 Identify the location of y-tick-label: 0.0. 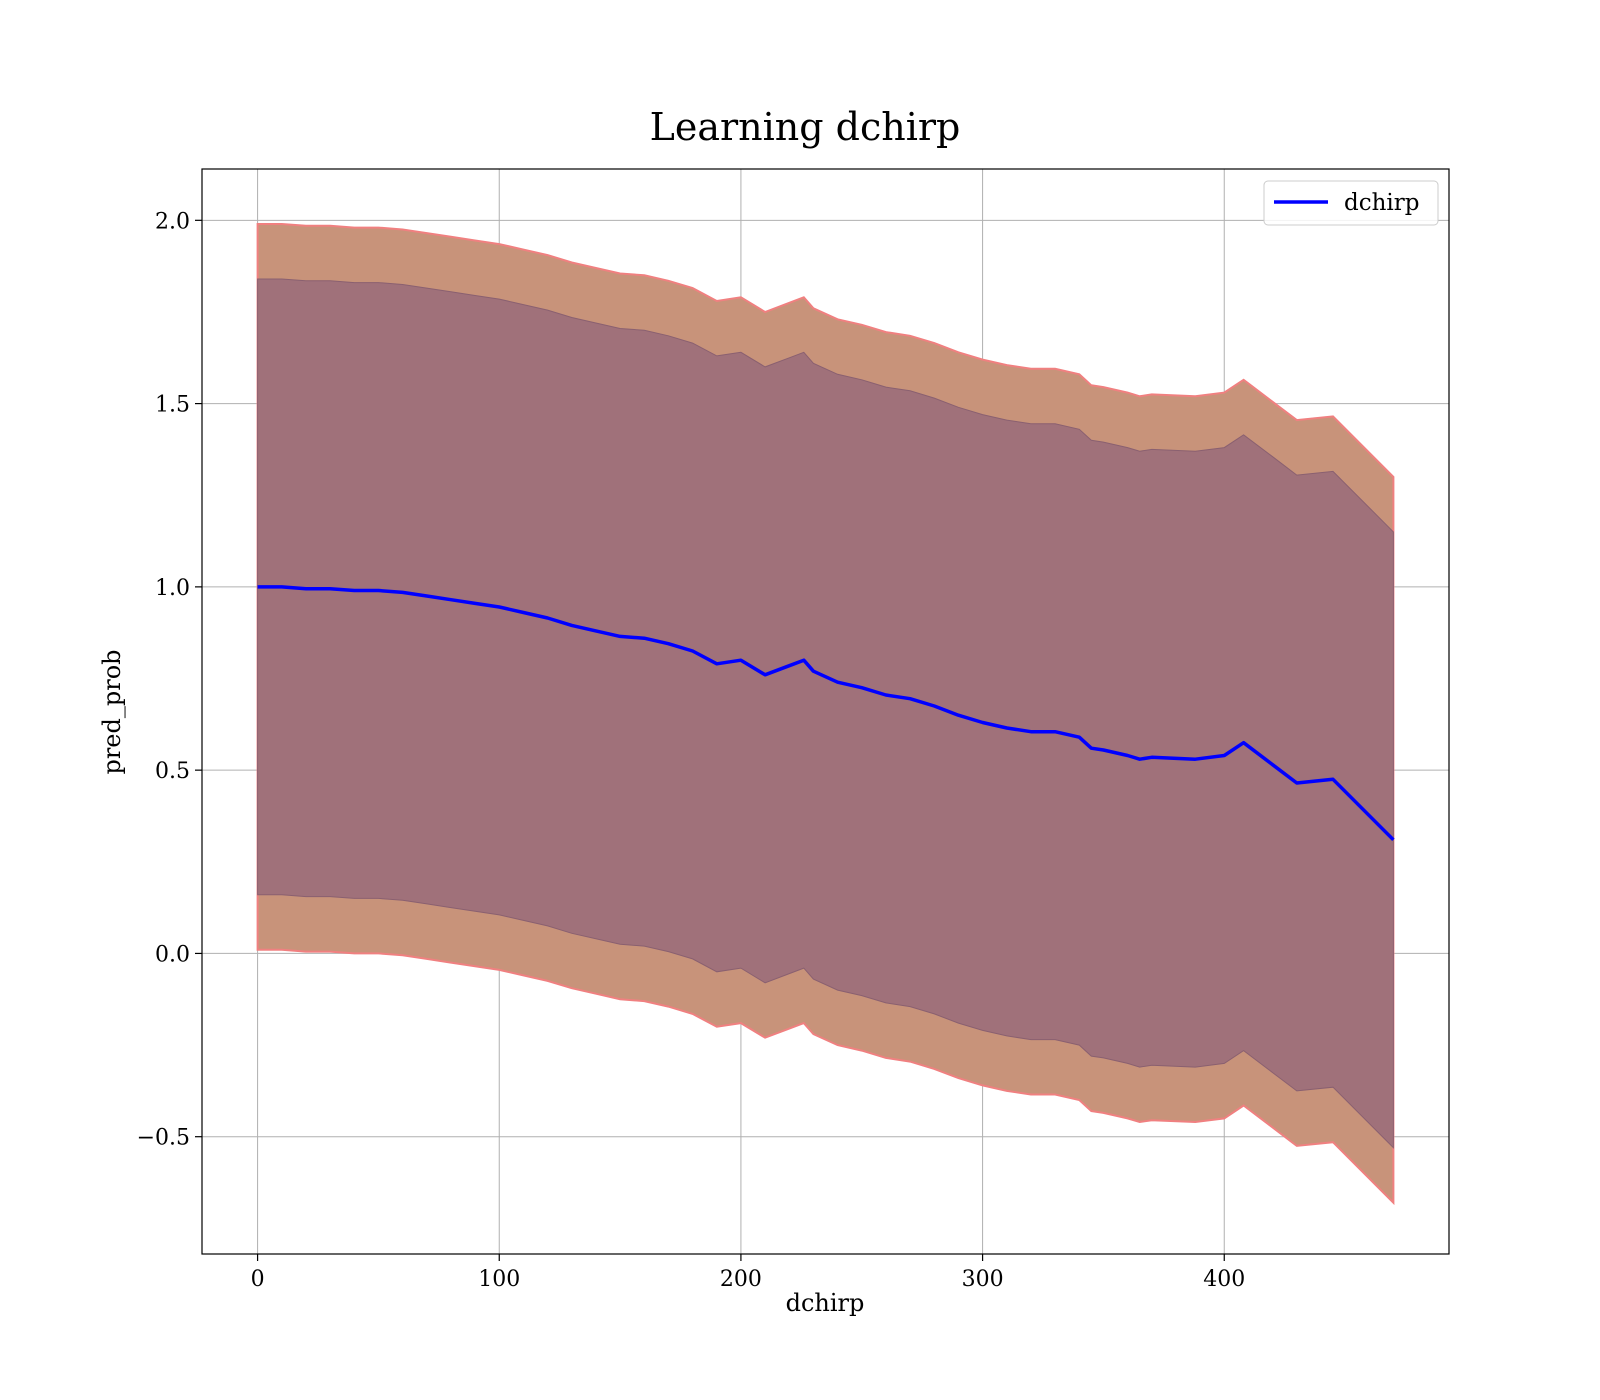
(172, 954).